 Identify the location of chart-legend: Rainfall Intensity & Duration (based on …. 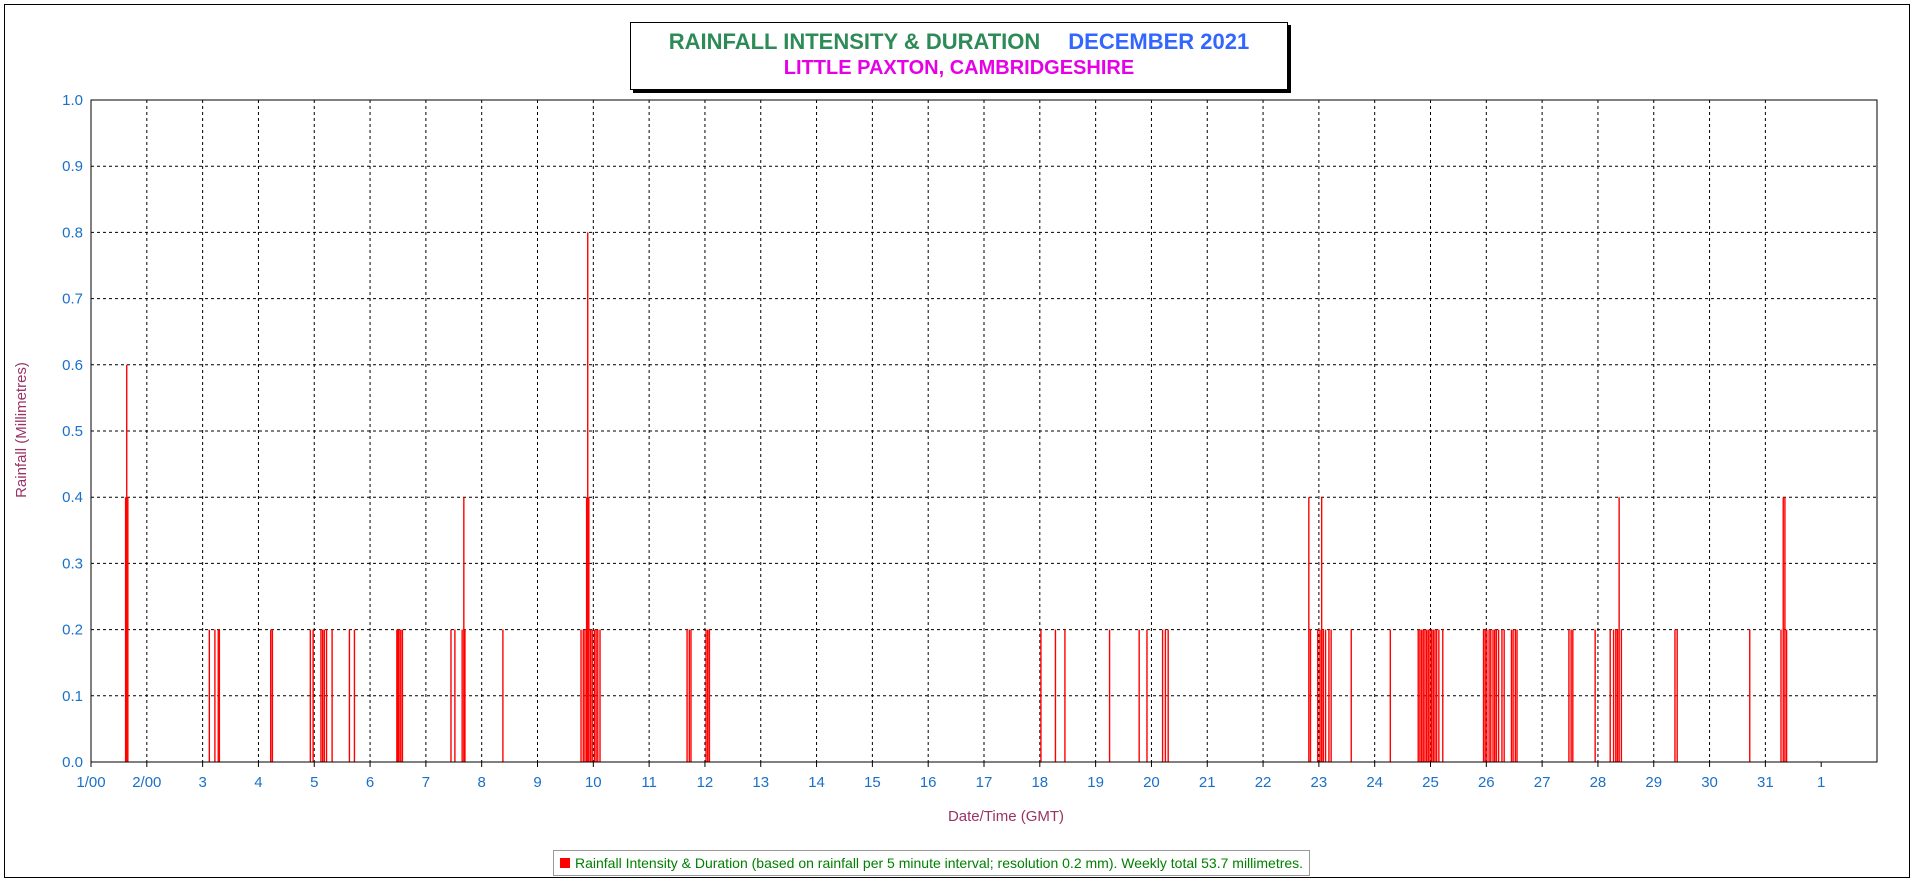
(932, 863).